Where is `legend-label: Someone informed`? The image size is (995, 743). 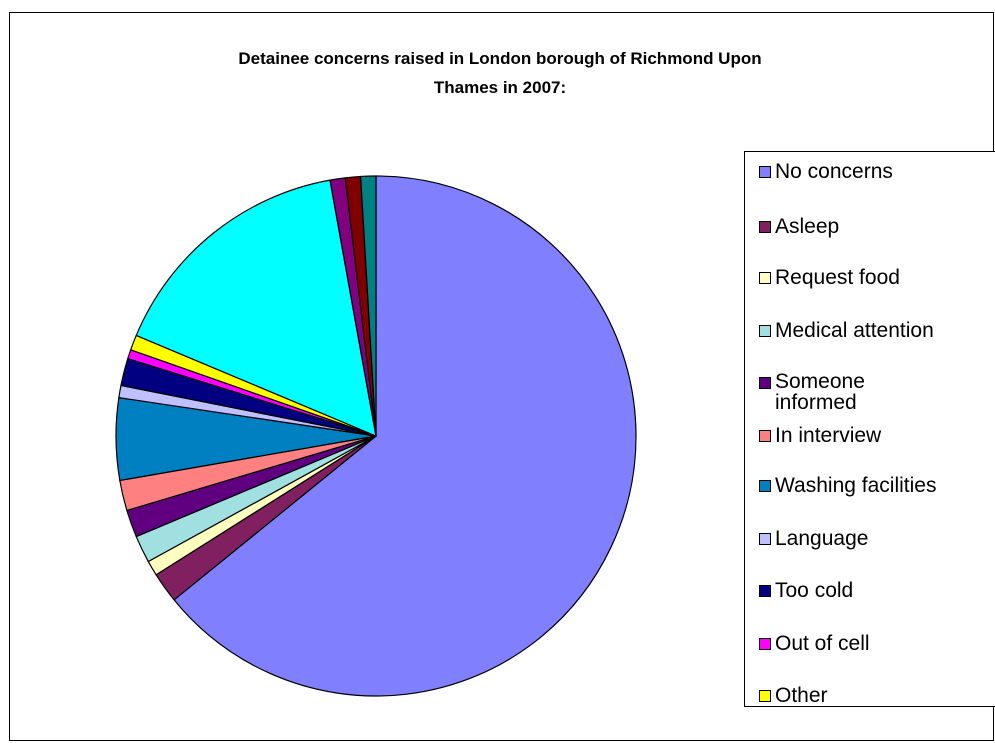 legend-label: Someone informed is located at coordinates (820, 392).